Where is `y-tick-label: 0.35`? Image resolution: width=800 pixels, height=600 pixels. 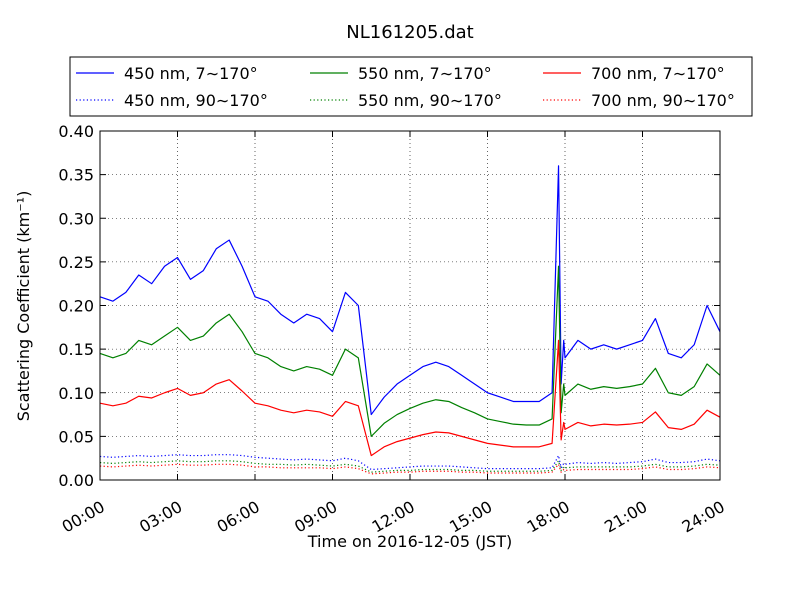
y-tick-label: 0.35 is located at coordinates (76, 175).